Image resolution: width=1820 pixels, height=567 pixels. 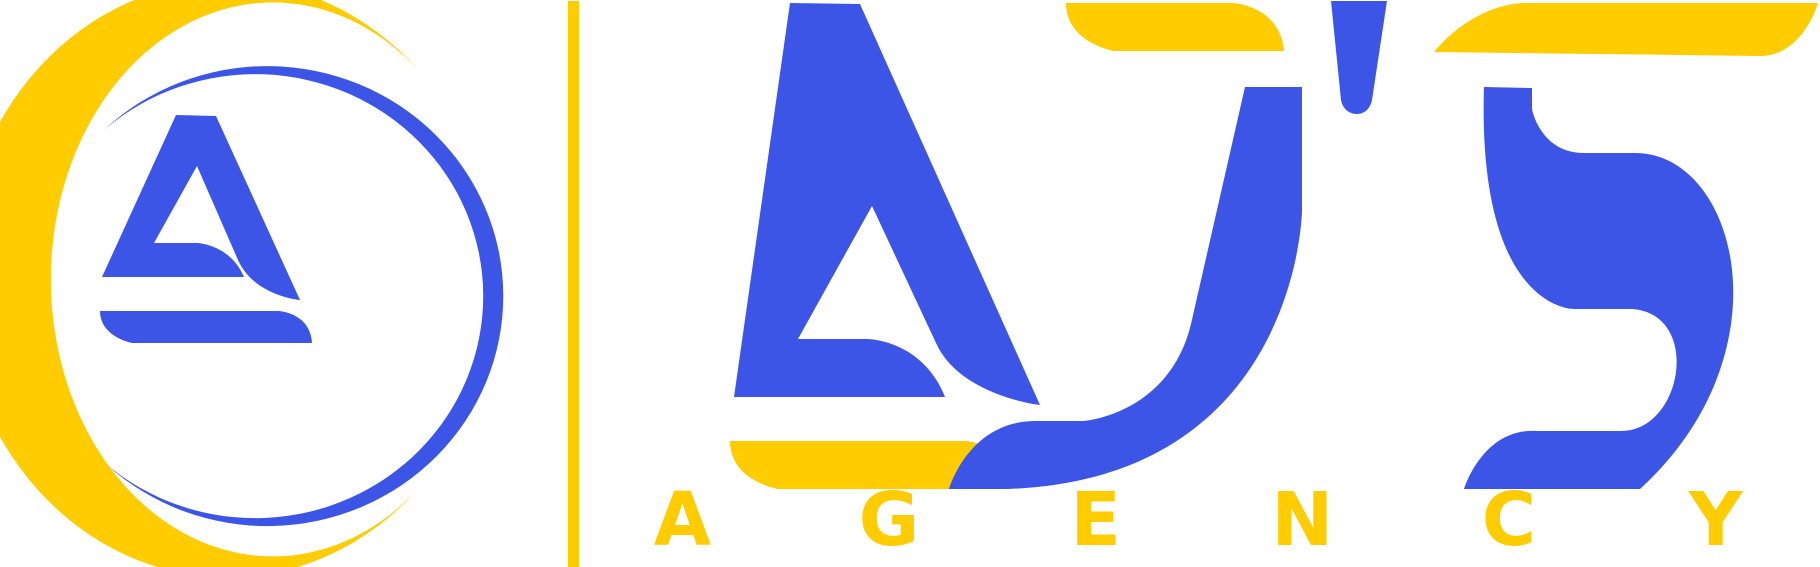 What do you see at coordinates (683, 520) in the screenshot?
I see `tagline-letter: A` at bounding box center [683, 520].